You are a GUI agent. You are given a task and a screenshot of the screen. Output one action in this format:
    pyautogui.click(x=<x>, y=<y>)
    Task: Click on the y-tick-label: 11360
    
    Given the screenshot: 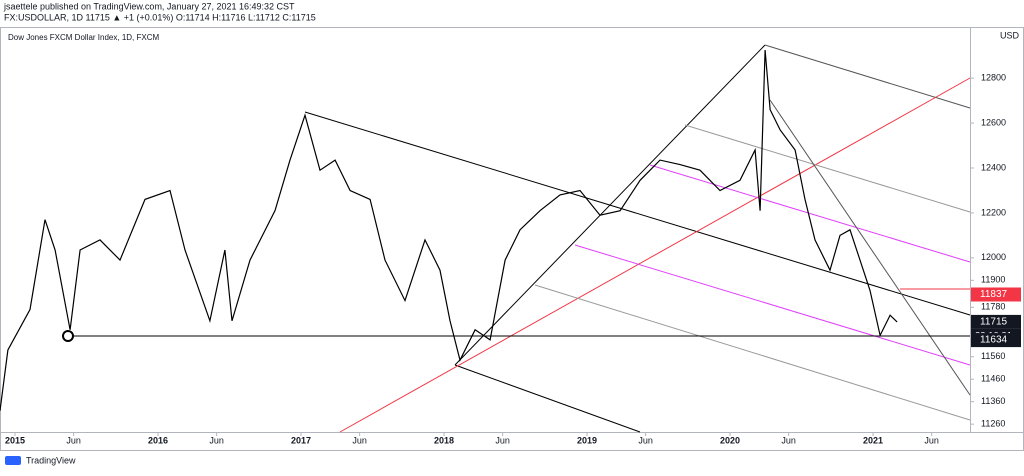 What is the action you would take?
    pyautogui.click(x=993, y=401)
    